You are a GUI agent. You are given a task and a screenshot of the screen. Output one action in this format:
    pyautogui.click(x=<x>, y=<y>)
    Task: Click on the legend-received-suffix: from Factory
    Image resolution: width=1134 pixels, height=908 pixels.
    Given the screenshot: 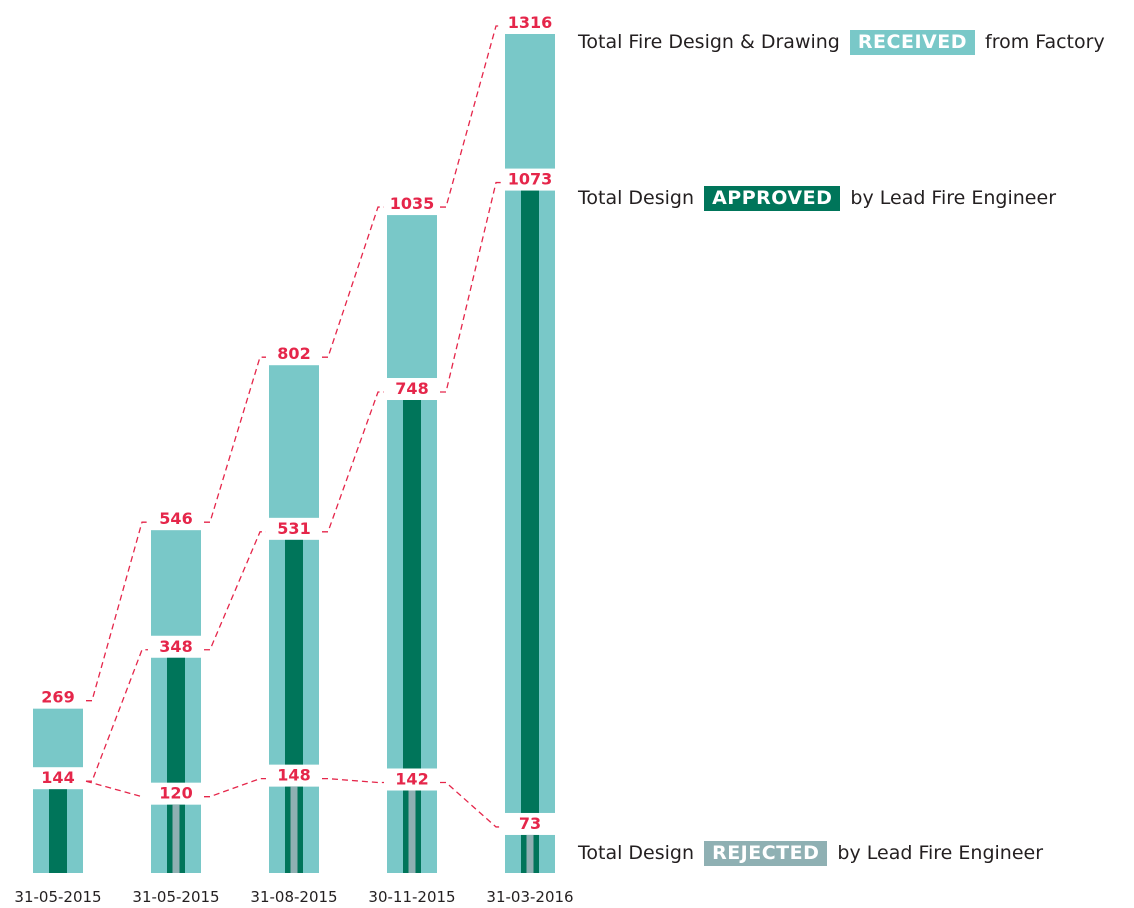 What is the action you would take?
    pyautogui.click(x=1045, y=42)
    